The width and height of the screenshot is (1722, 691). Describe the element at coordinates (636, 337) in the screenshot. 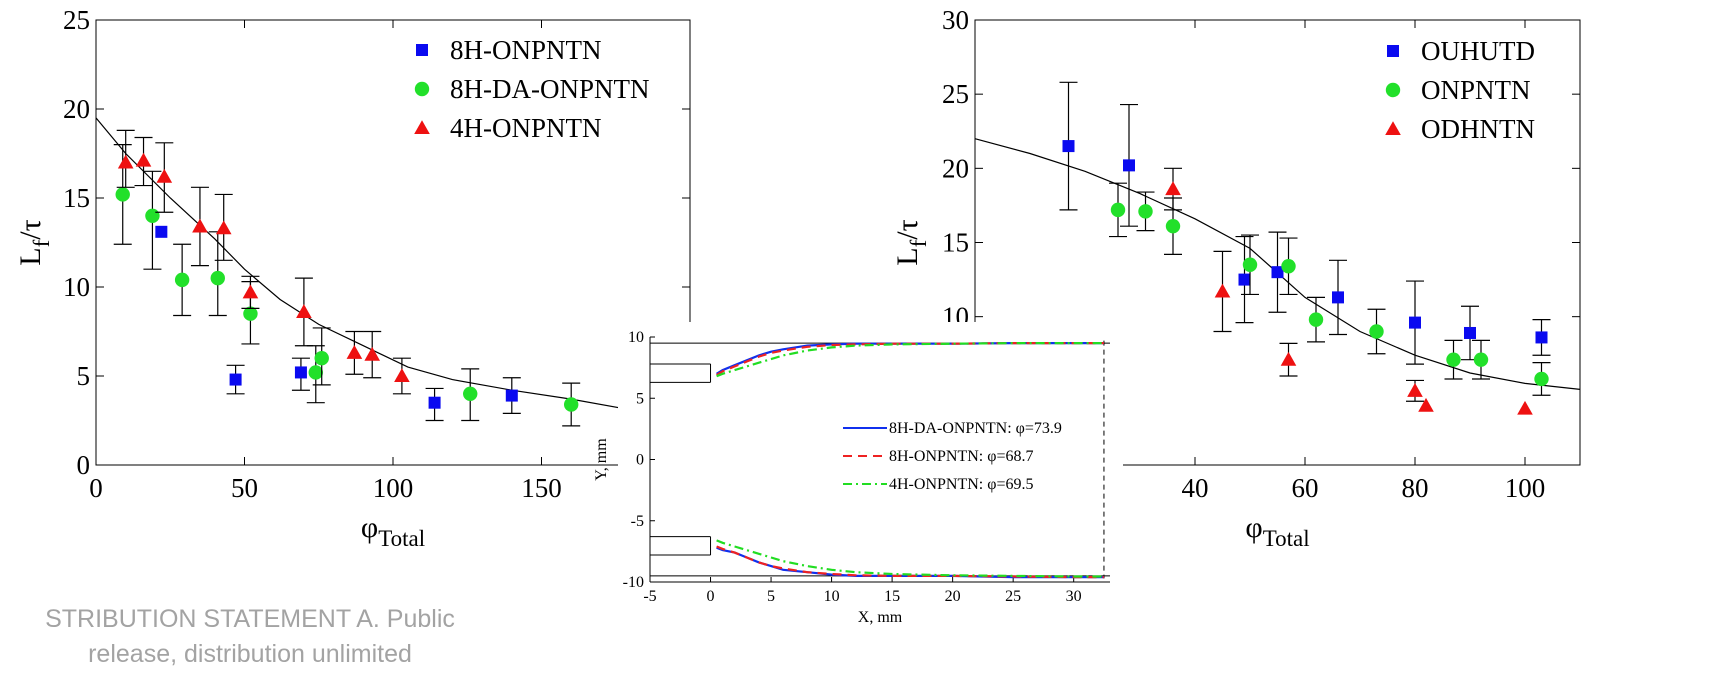

I see `inset-y-tick-label: 10` at that location.